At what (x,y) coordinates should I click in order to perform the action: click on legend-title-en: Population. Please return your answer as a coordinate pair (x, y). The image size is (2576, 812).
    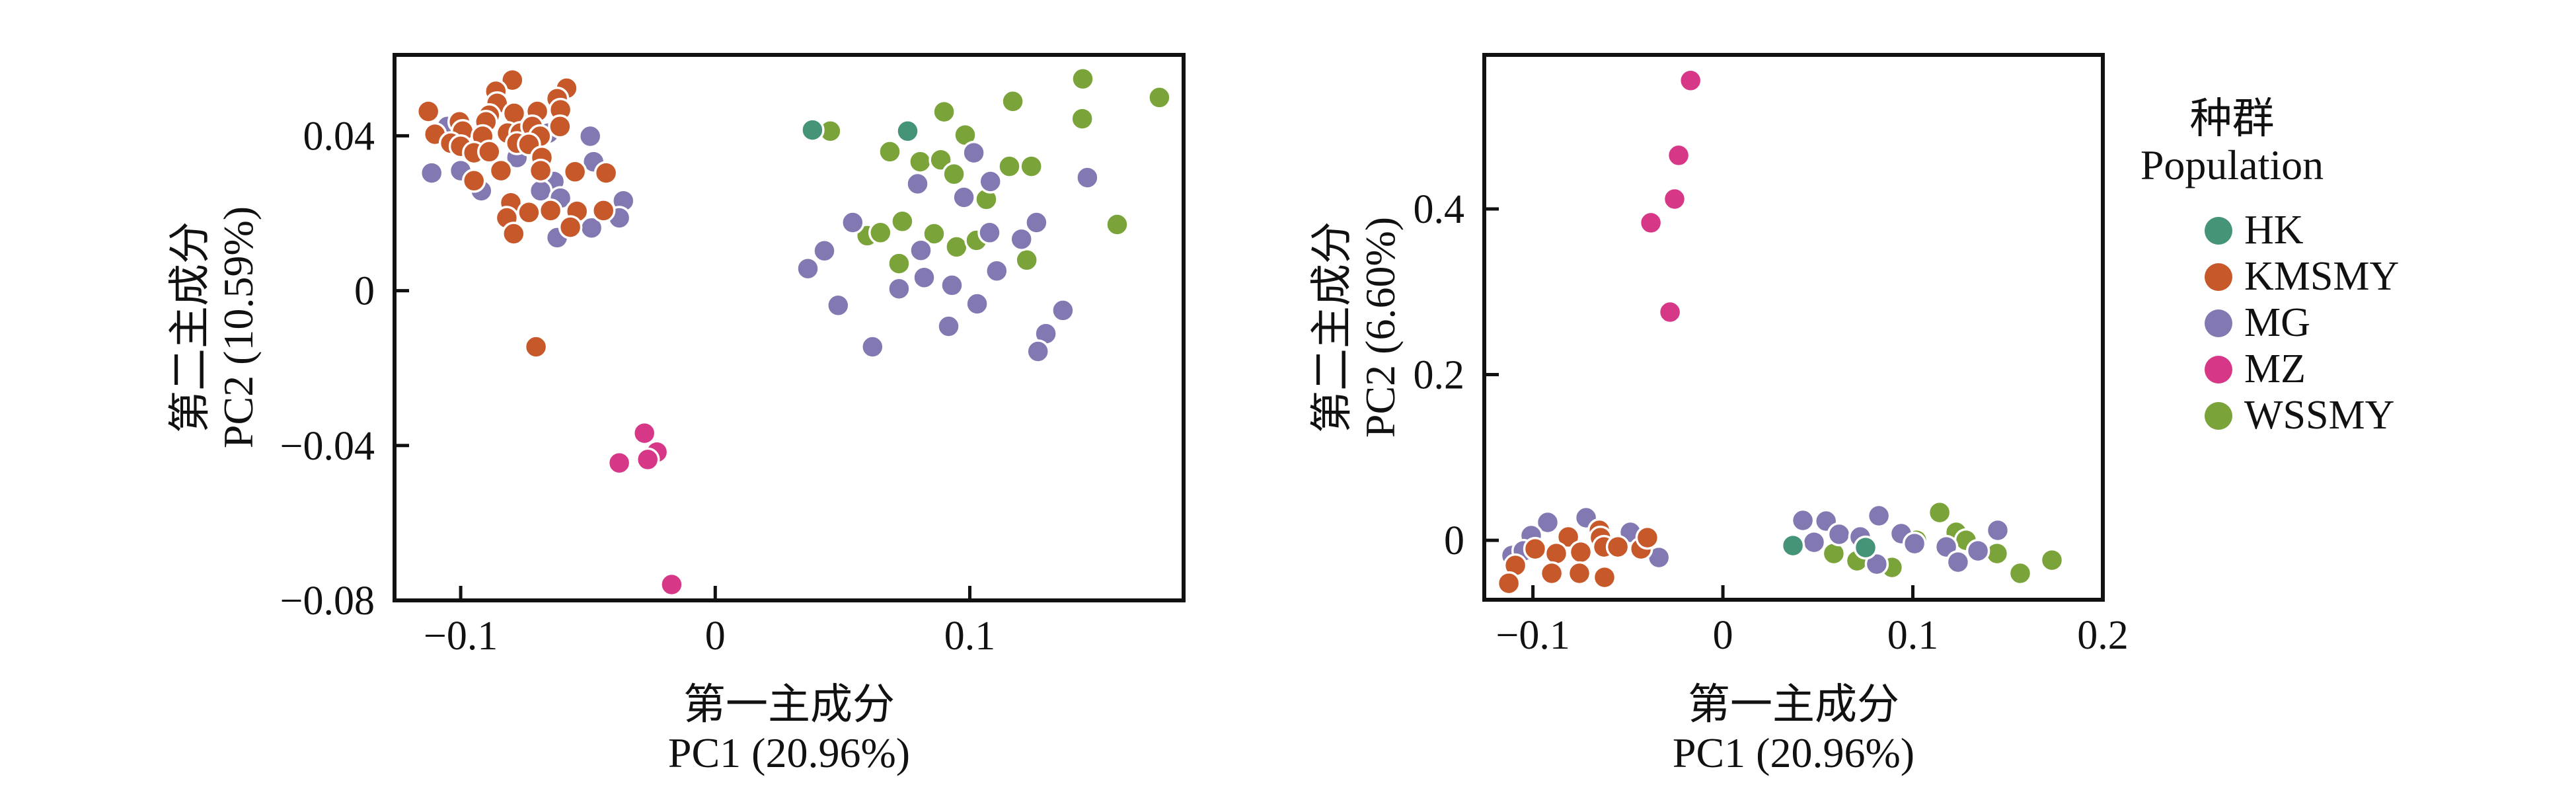
    Looking at the image, I should click on (2232, 165).